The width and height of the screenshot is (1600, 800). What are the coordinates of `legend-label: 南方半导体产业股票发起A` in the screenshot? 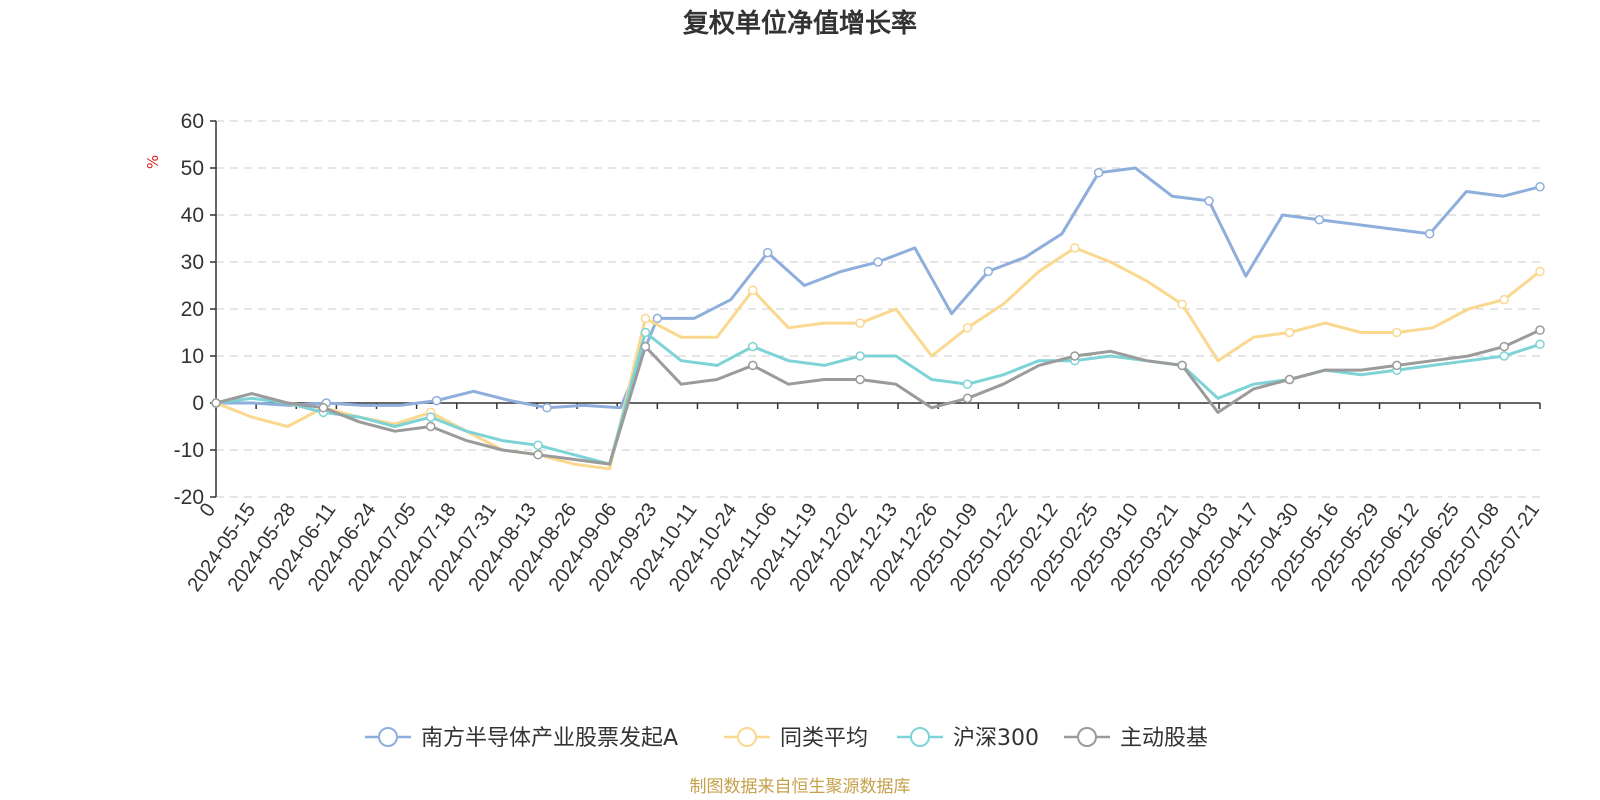 It's located at (549, 738).